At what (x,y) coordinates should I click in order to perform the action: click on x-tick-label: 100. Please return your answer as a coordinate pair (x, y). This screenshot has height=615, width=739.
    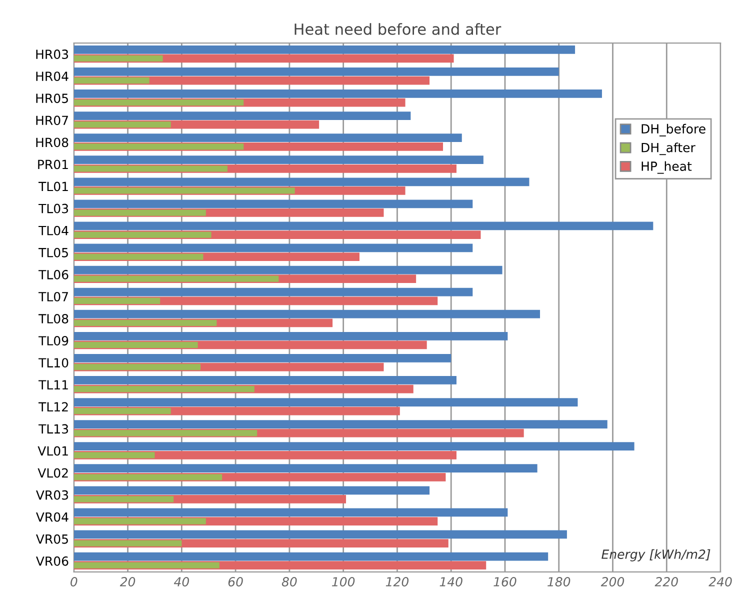
    Looking at the image, I should click on (343, 581).